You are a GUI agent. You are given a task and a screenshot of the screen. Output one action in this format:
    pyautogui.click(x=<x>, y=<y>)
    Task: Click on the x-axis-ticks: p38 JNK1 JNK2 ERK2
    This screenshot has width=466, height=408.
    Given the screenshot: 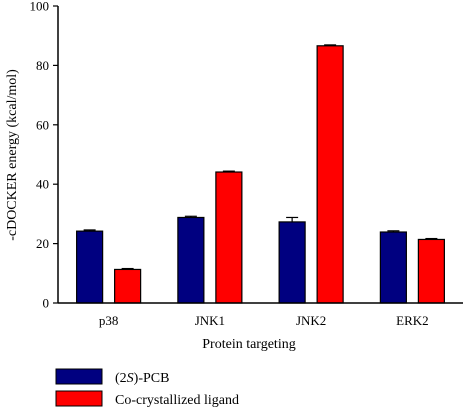 What is the action you would take?
    pyautogui.click(x=264, y=320)
    